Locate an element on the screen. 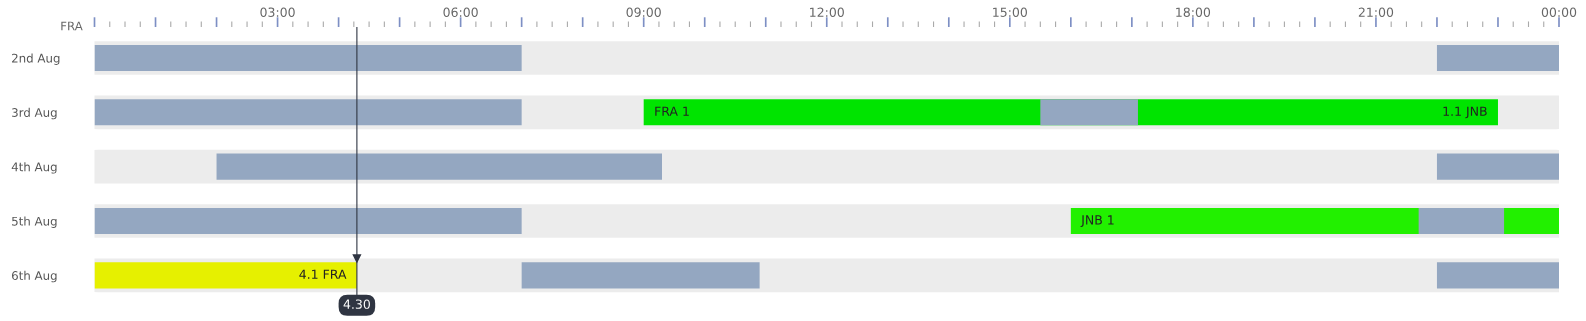 This screenshot has width=1586, height=321. annotation: JNB 1 is located at coordinates (1097, 221).